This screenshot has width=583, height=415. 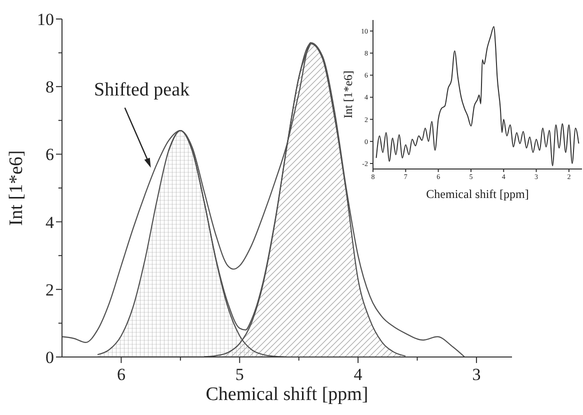 I want to click on y-tick-label: 6, so click(x=50, y=154).